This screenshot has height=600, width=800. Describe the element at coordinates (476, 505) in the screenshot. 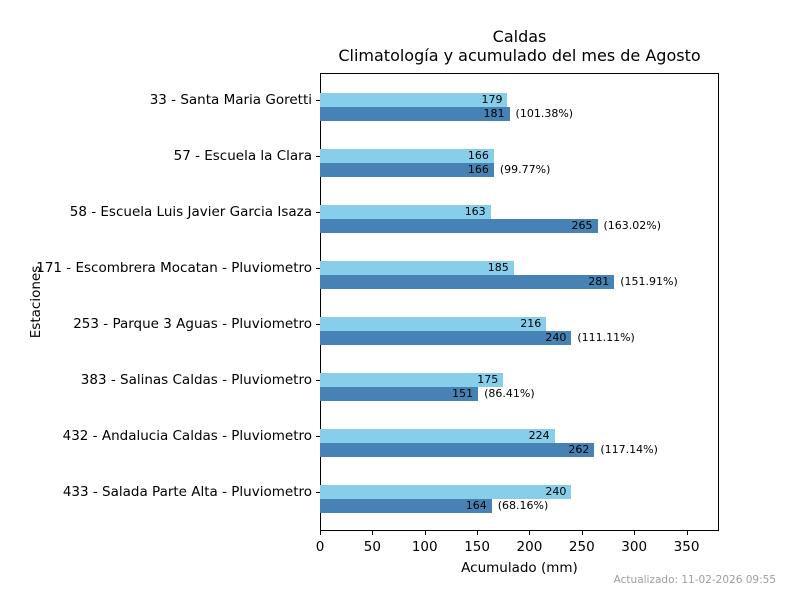

I see `bar-value-label-acumulado: 164` at that location.